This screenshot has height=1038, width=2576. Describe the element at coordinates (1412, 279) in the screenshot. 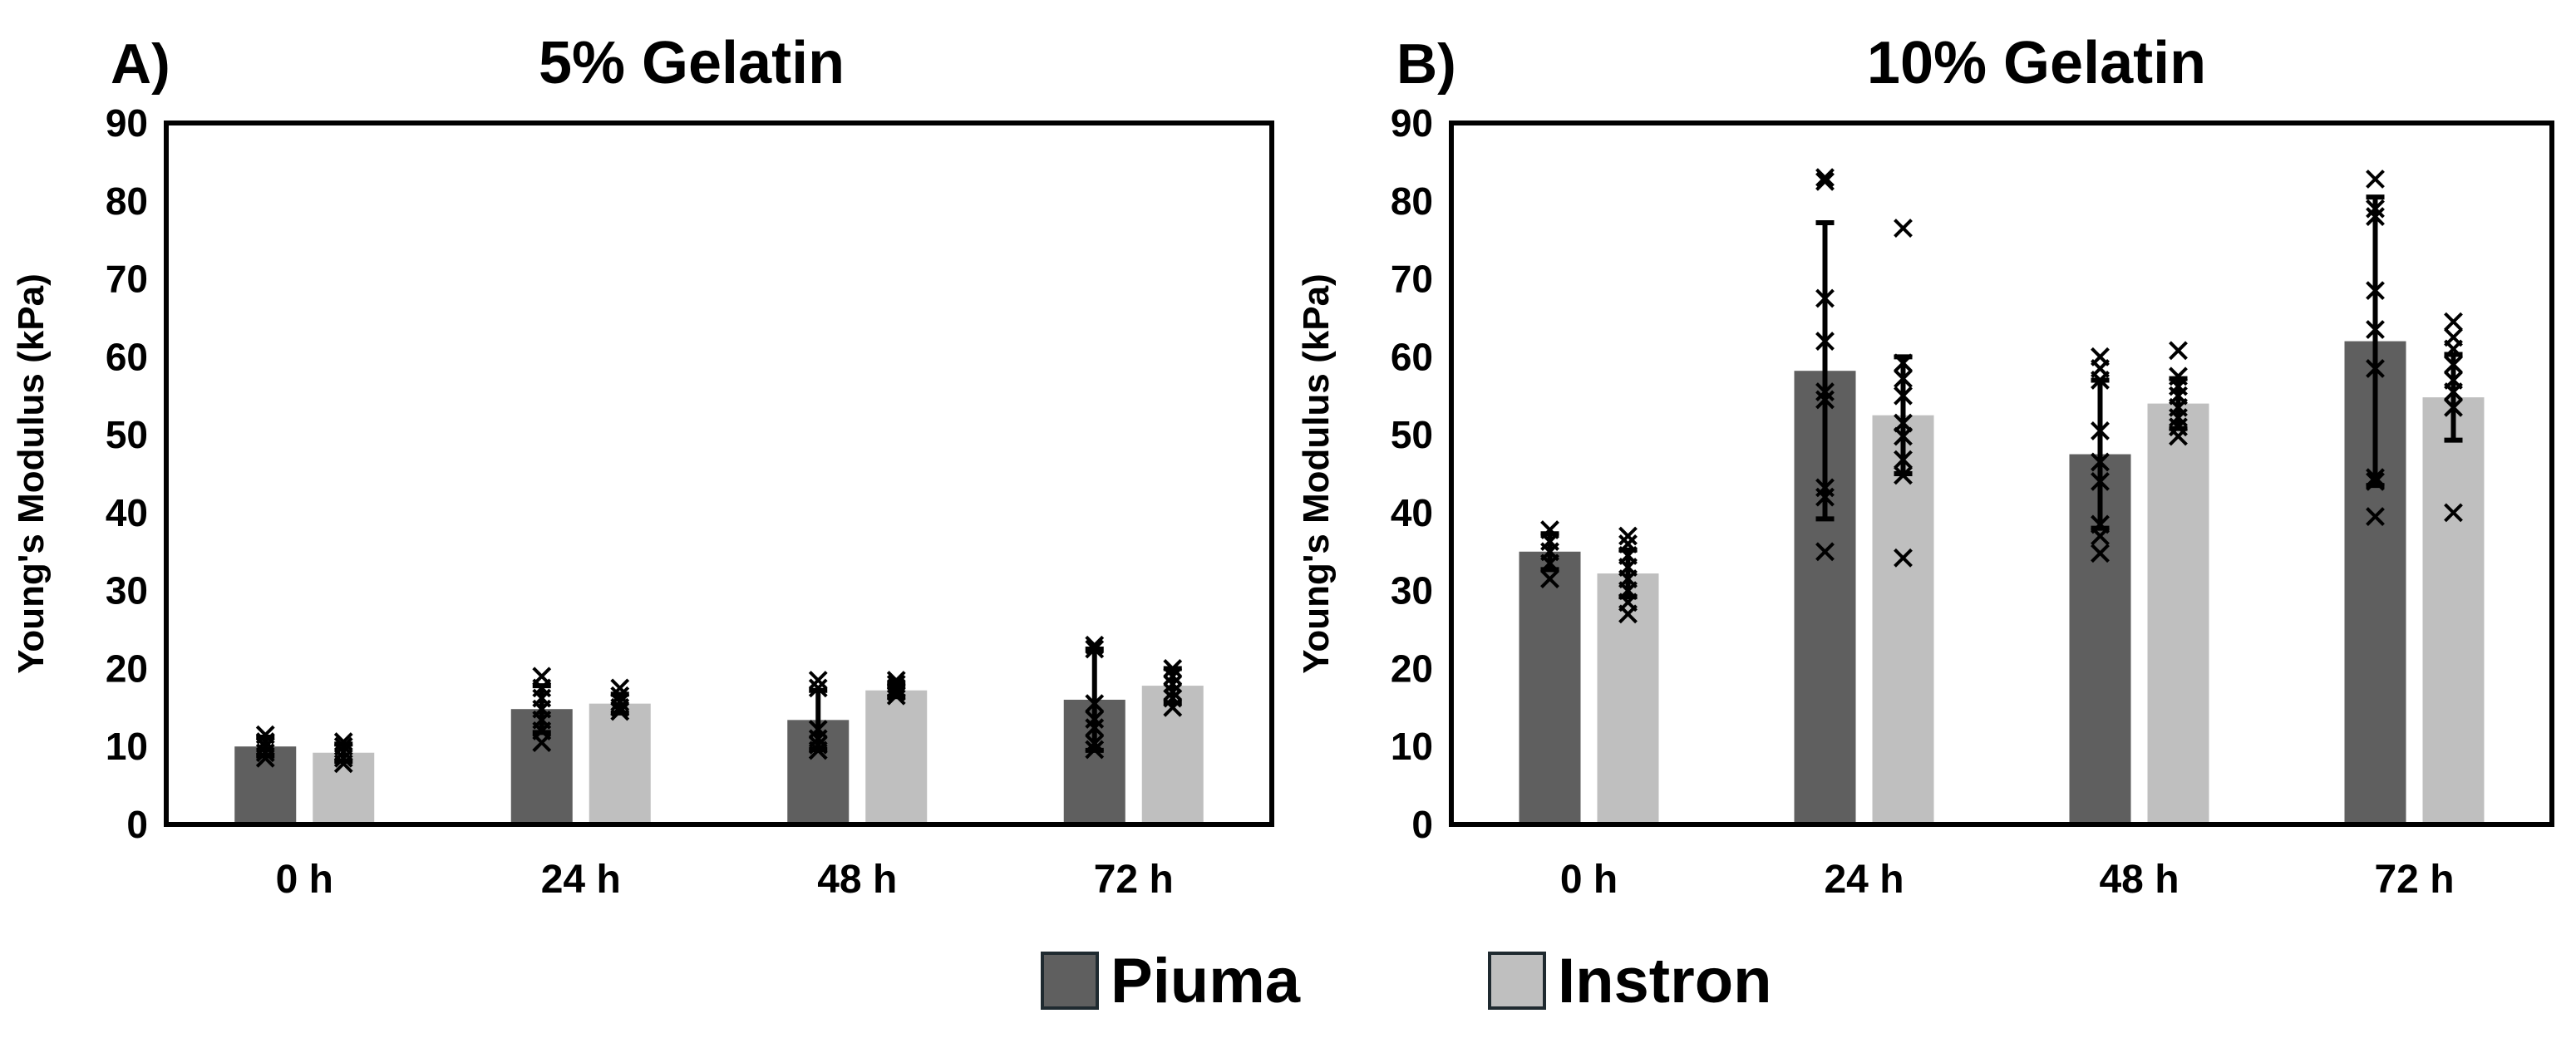

I see `y-tick-label-70: 70` at that location.